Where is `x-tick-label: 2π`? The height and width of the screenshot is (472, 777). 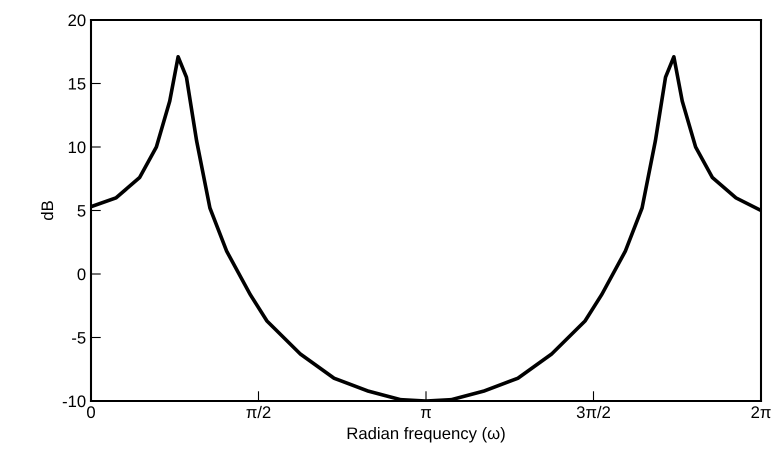
x-tick-label: 2π is located at coordinates (761, 412).